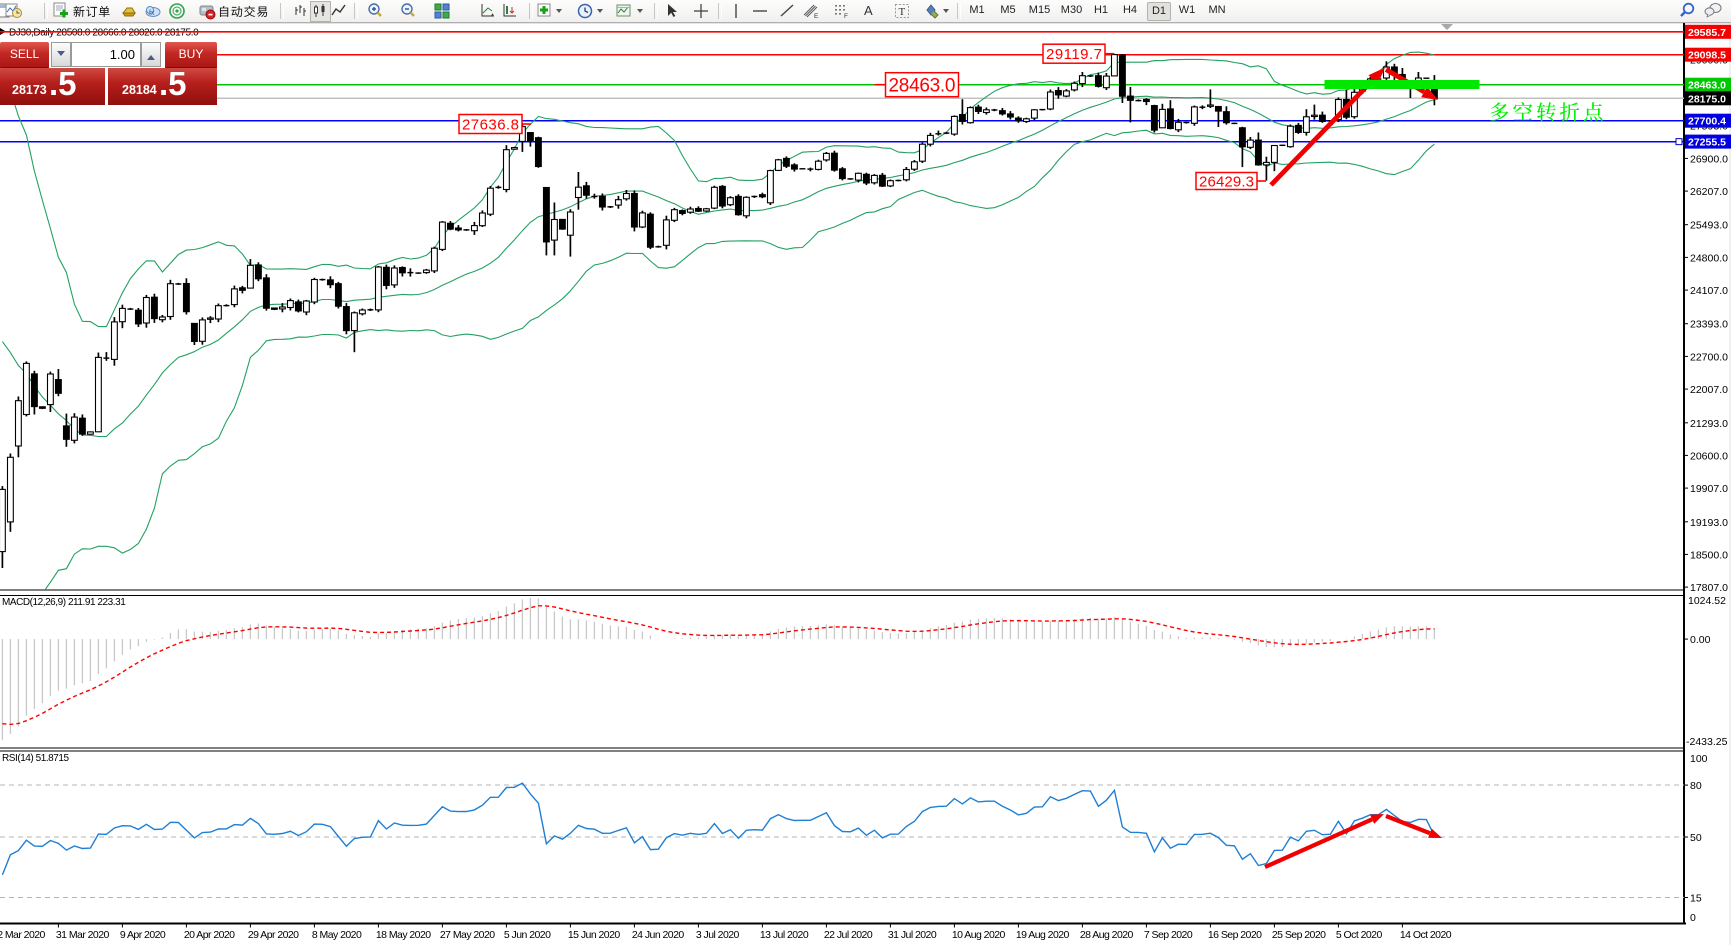 The image size is (1731, 945). I want to click on svg-text: 22700.0, so click(1709, 357).